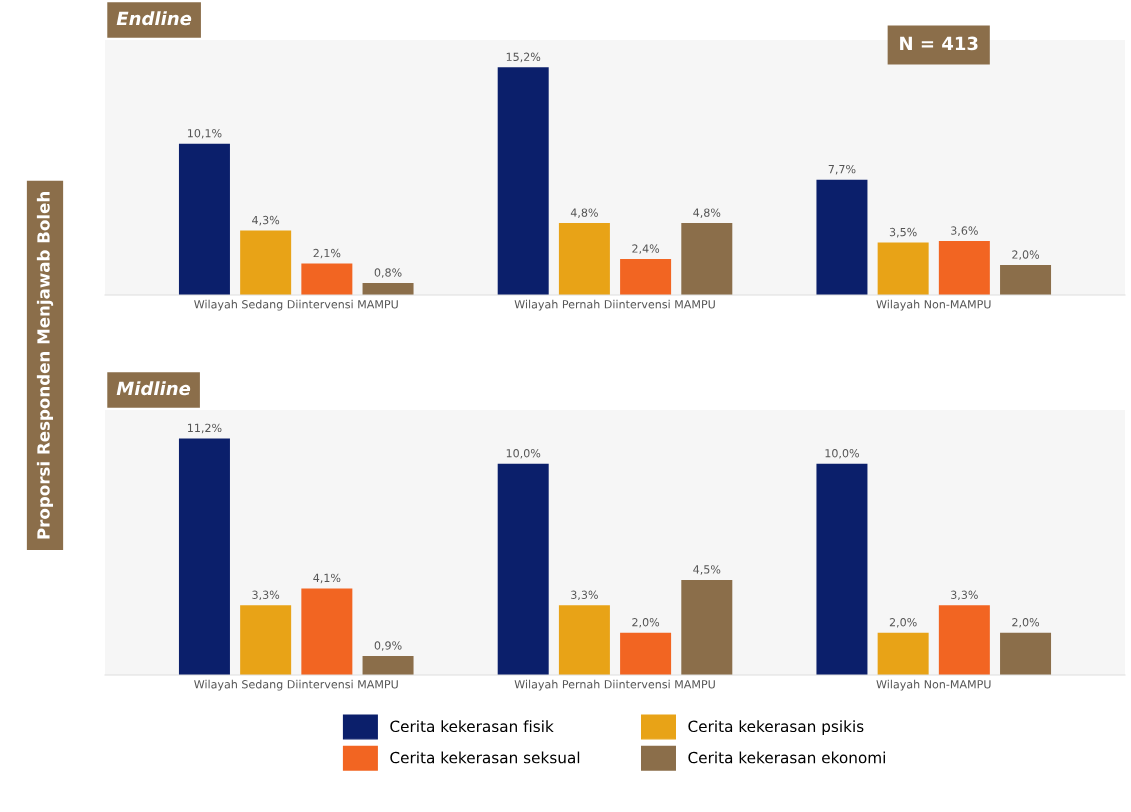 The height and width of the screenshot is (812, 1131). I want to click on data-label: 10,1%, so click(205, 133).